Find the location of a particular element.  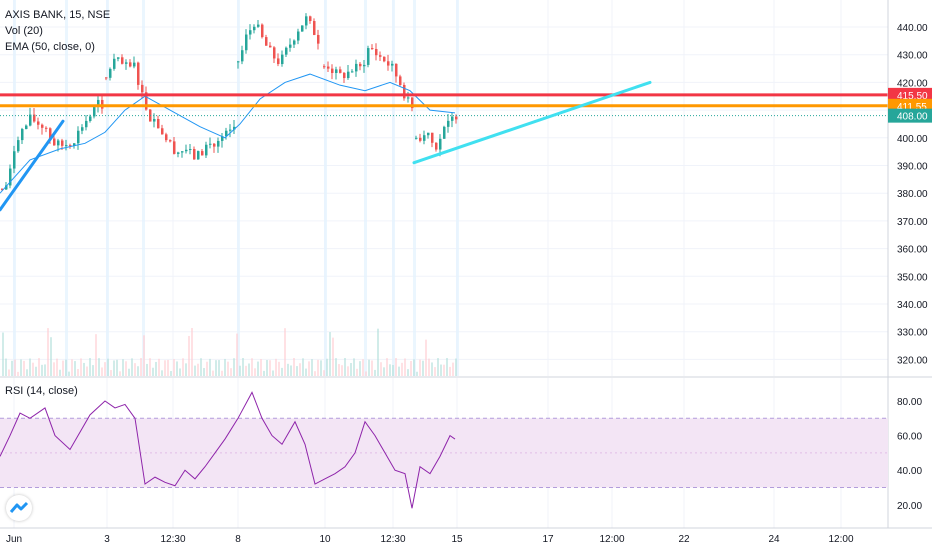

price-badge is located at coordinates (910, 94).